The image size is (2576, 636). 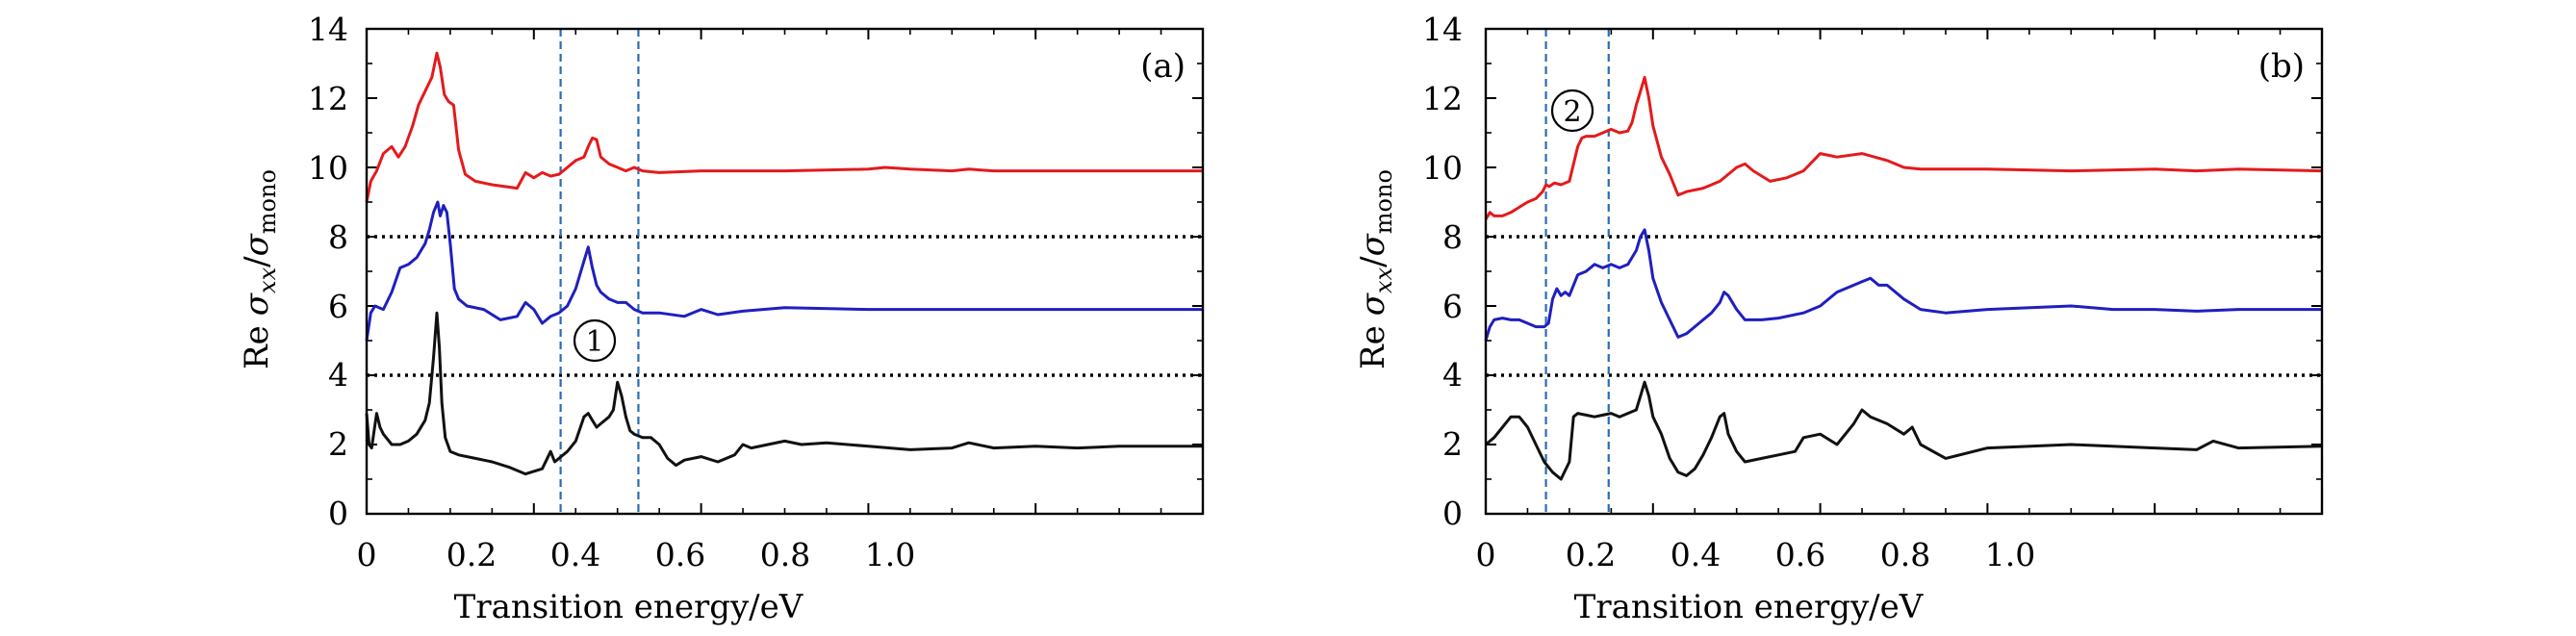 What do you see at coordinates (1756, 554) in the screenshot?
I see `x-tick-labels-b: 0 0.2 0.4 0.6 0.8 1.0` at bounding box center [1756, 554].